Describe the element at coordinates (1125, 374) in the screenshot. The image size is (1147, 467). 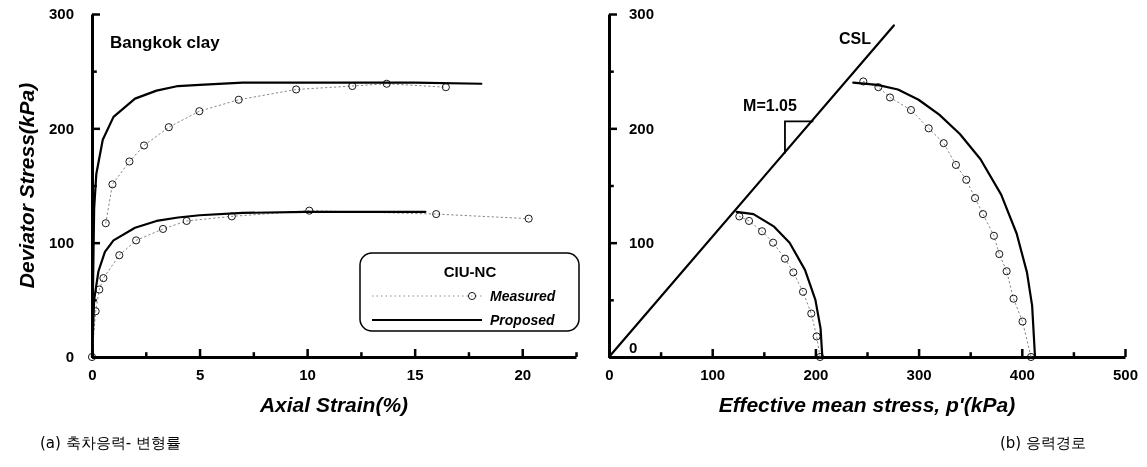
I see `x-tick-label: 500` at that location.